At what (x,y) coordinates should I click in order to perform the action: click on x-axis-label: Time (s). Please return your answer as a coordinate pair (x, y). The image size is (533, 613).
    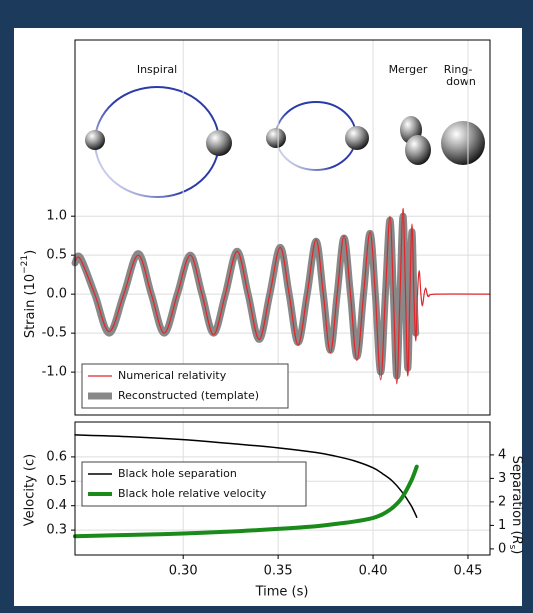
    Looking at the image, I should click on (282, 592).